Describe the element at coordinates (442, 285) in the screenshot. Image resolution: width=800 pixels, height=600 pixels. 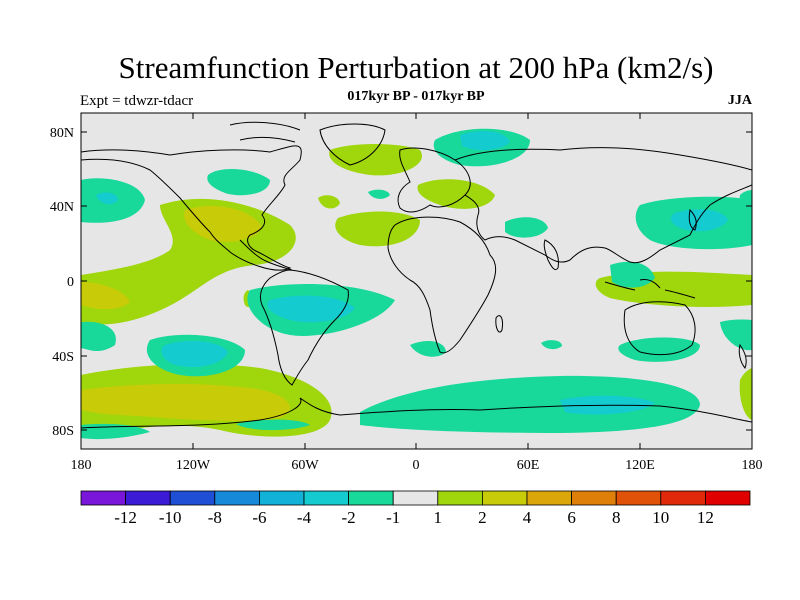
I see `coastline-africa` at that location.